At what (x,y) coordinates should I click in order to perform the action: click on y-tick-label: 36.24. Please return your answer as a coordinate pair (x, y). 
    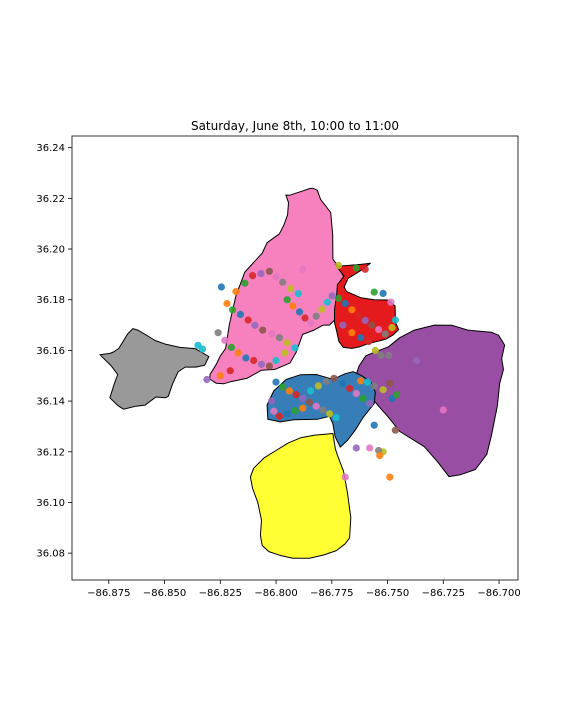
    Looking at the image, I should click on (50, 148).